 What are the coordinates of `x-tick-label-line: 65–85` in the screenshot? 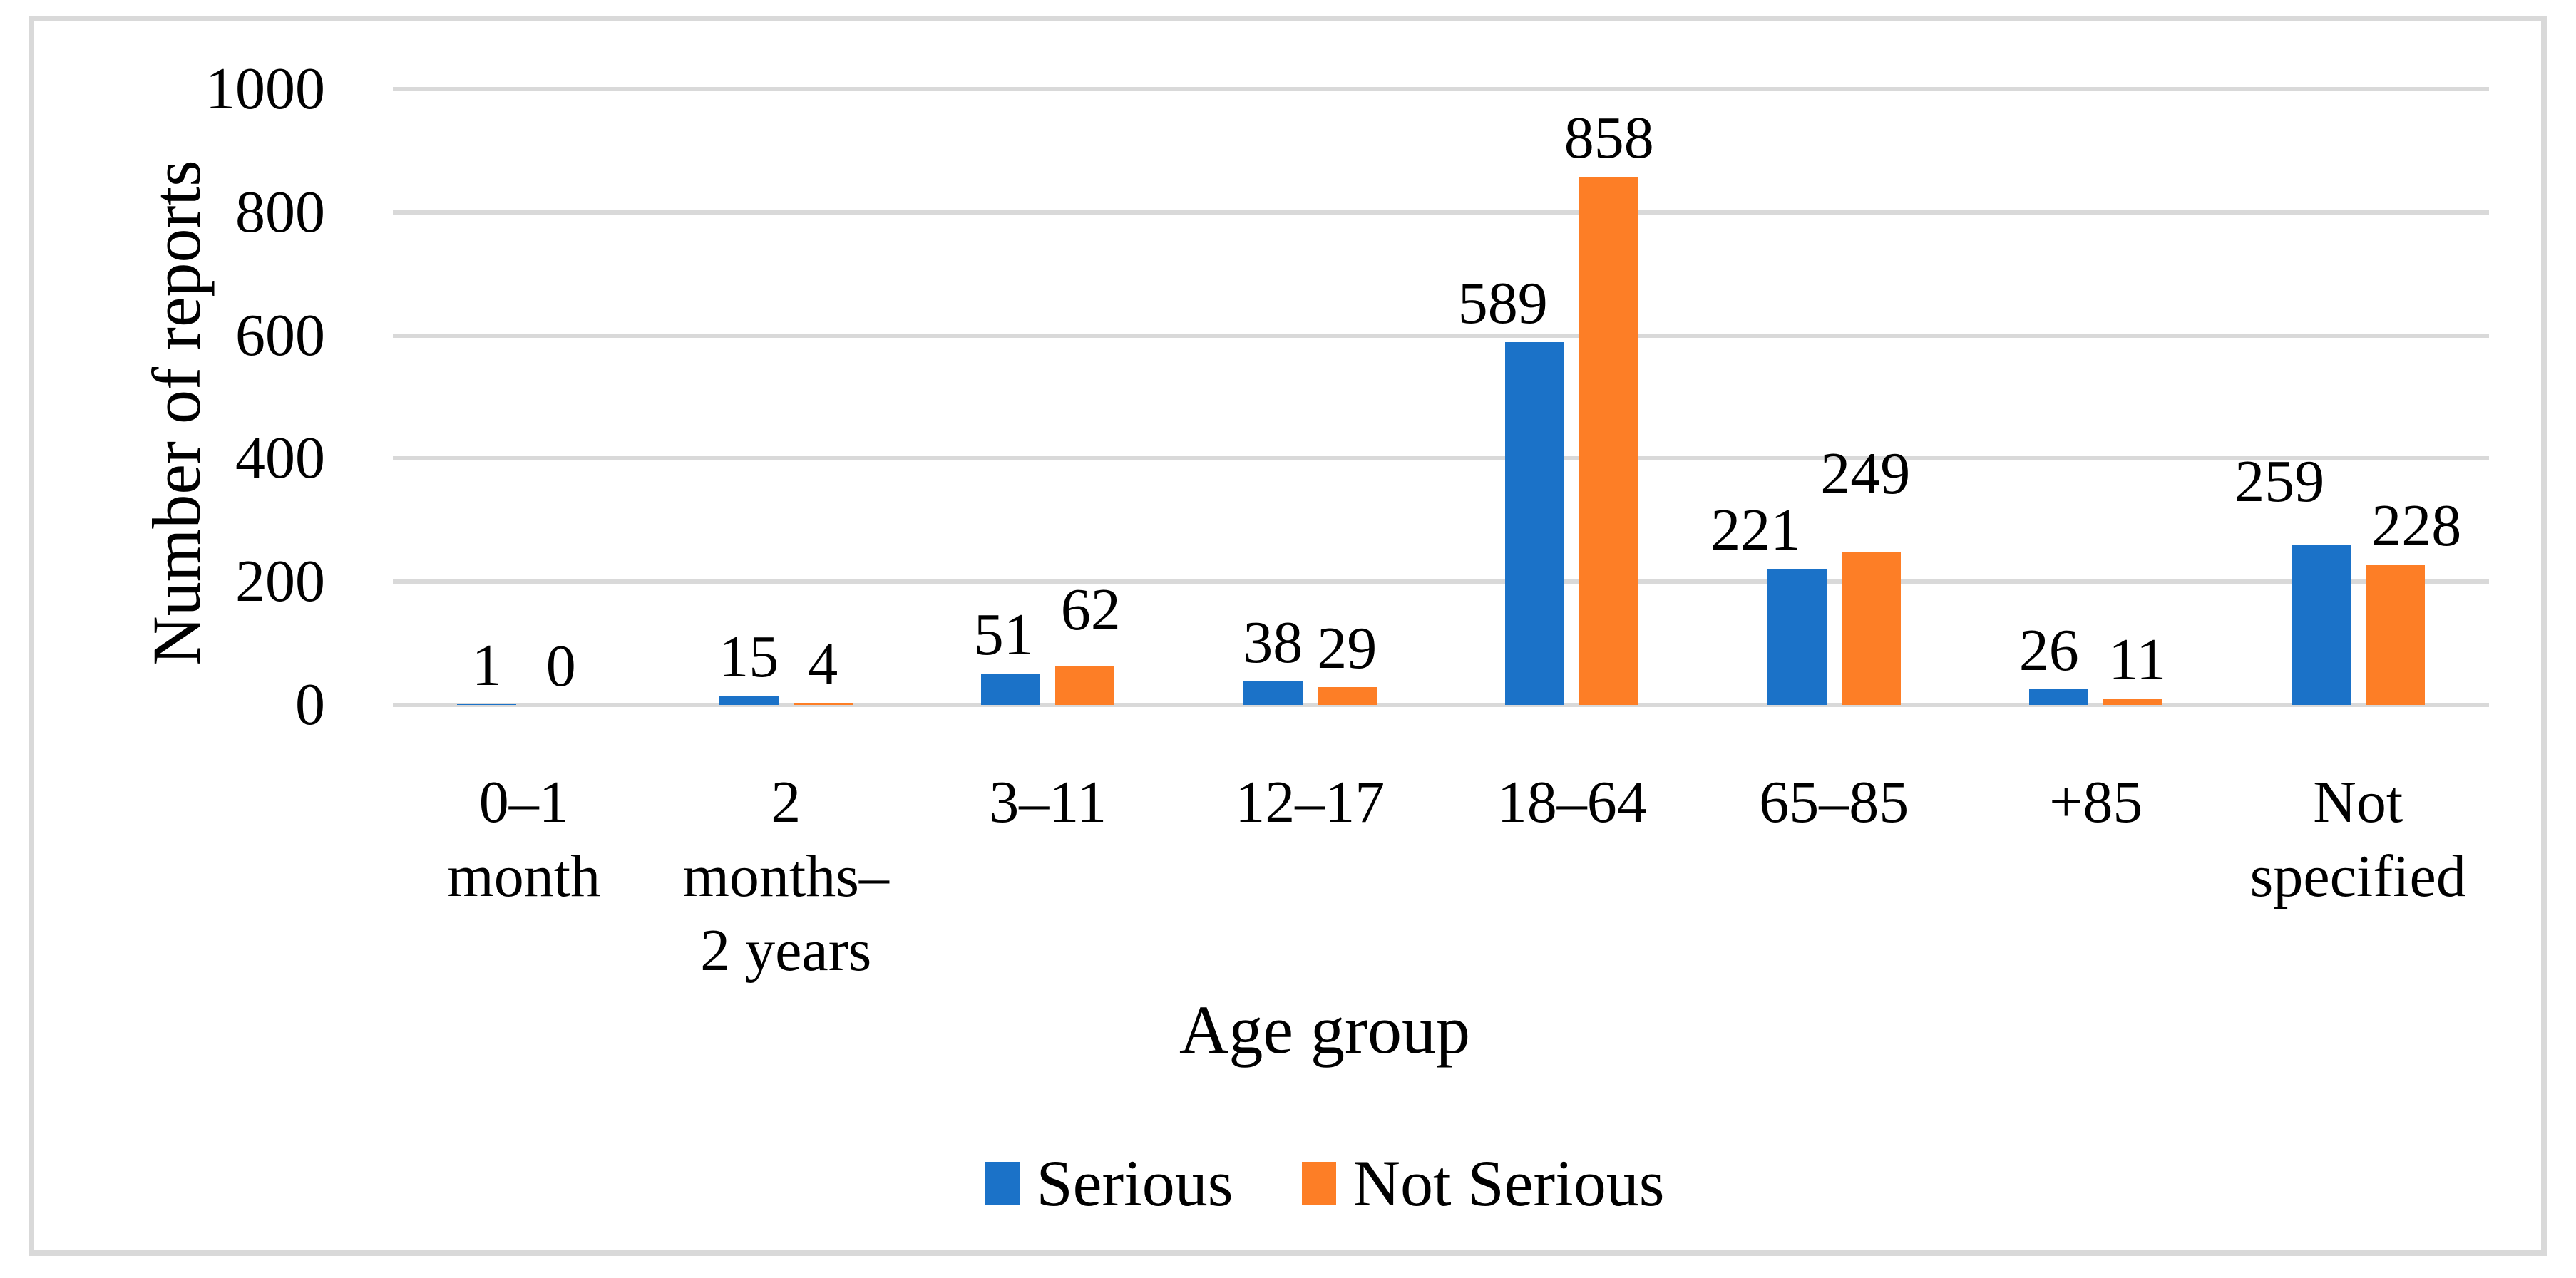 It's located at (1834, 802).